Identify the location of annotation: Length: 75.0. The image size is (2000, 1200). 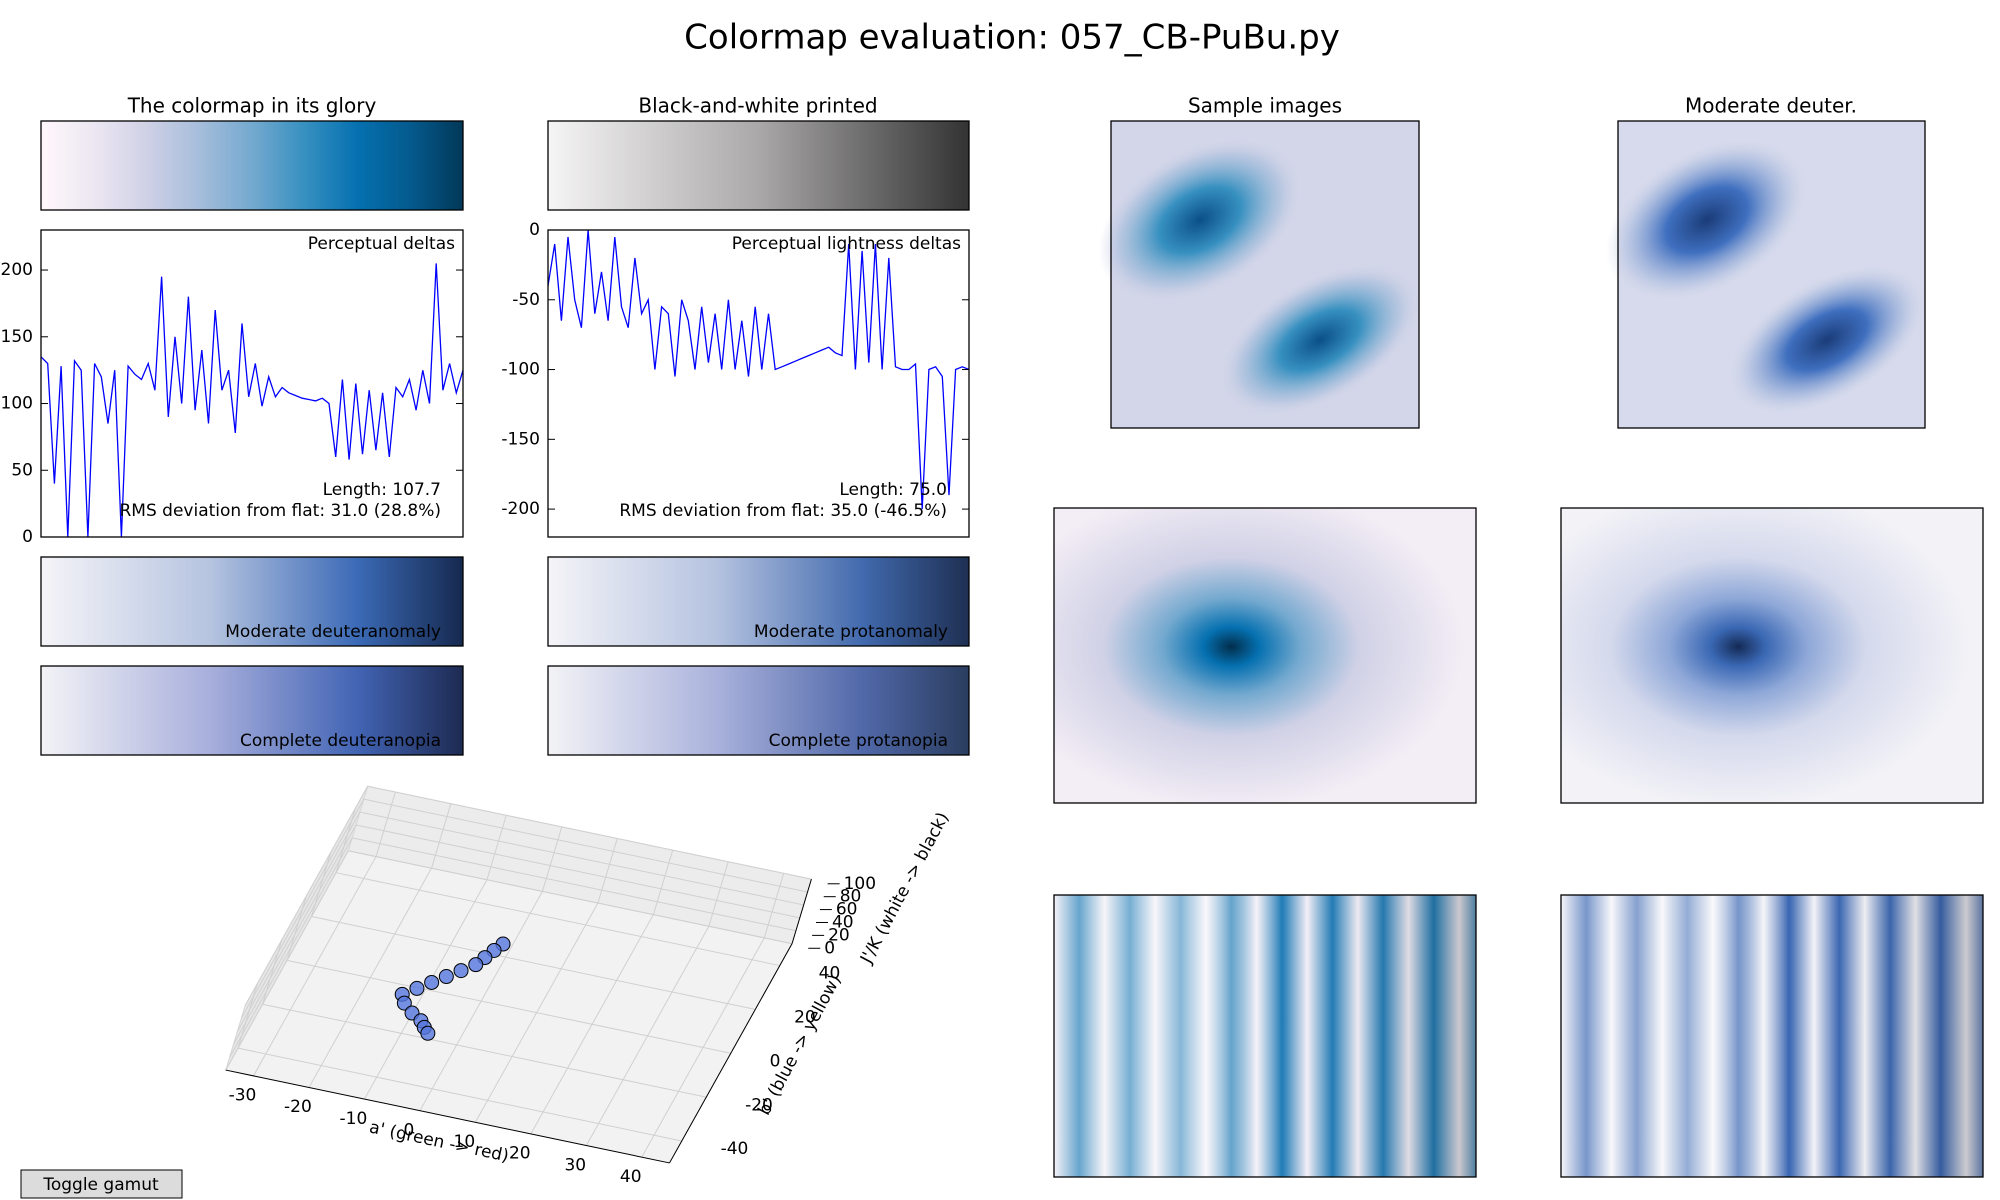
(893, 490).